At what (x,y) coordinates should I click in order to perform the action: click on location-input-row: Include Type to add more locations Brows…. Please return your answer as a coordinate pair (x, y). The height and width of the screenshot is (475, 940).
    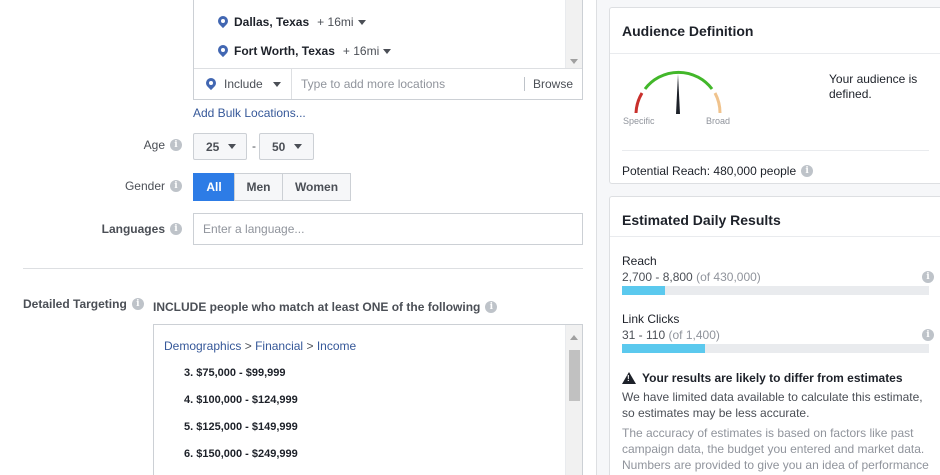
    Looking at the image, I should click on (388, 83).